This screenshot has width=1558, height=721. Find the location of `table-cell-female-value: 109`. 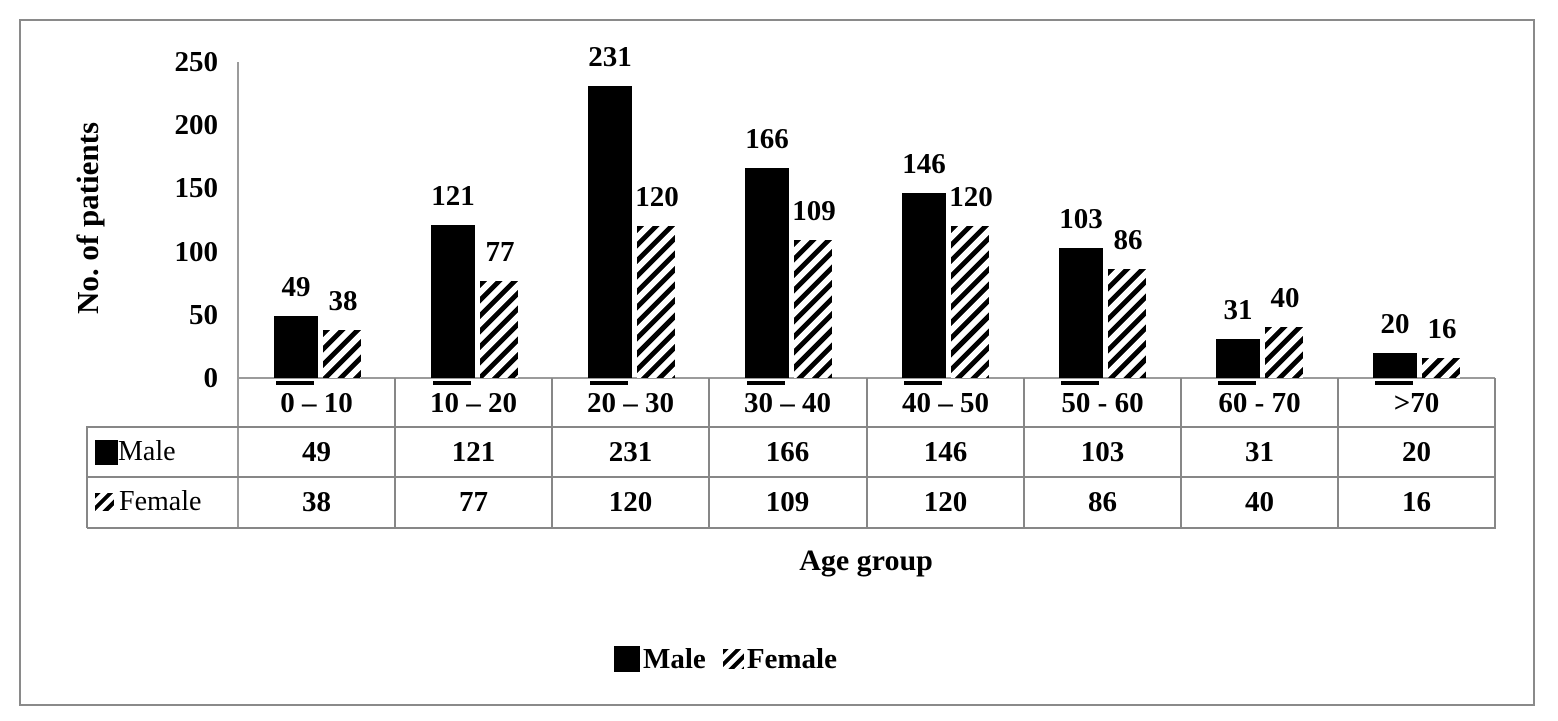

table-cell-female-value: 109 is located at coordinates (787, 501).